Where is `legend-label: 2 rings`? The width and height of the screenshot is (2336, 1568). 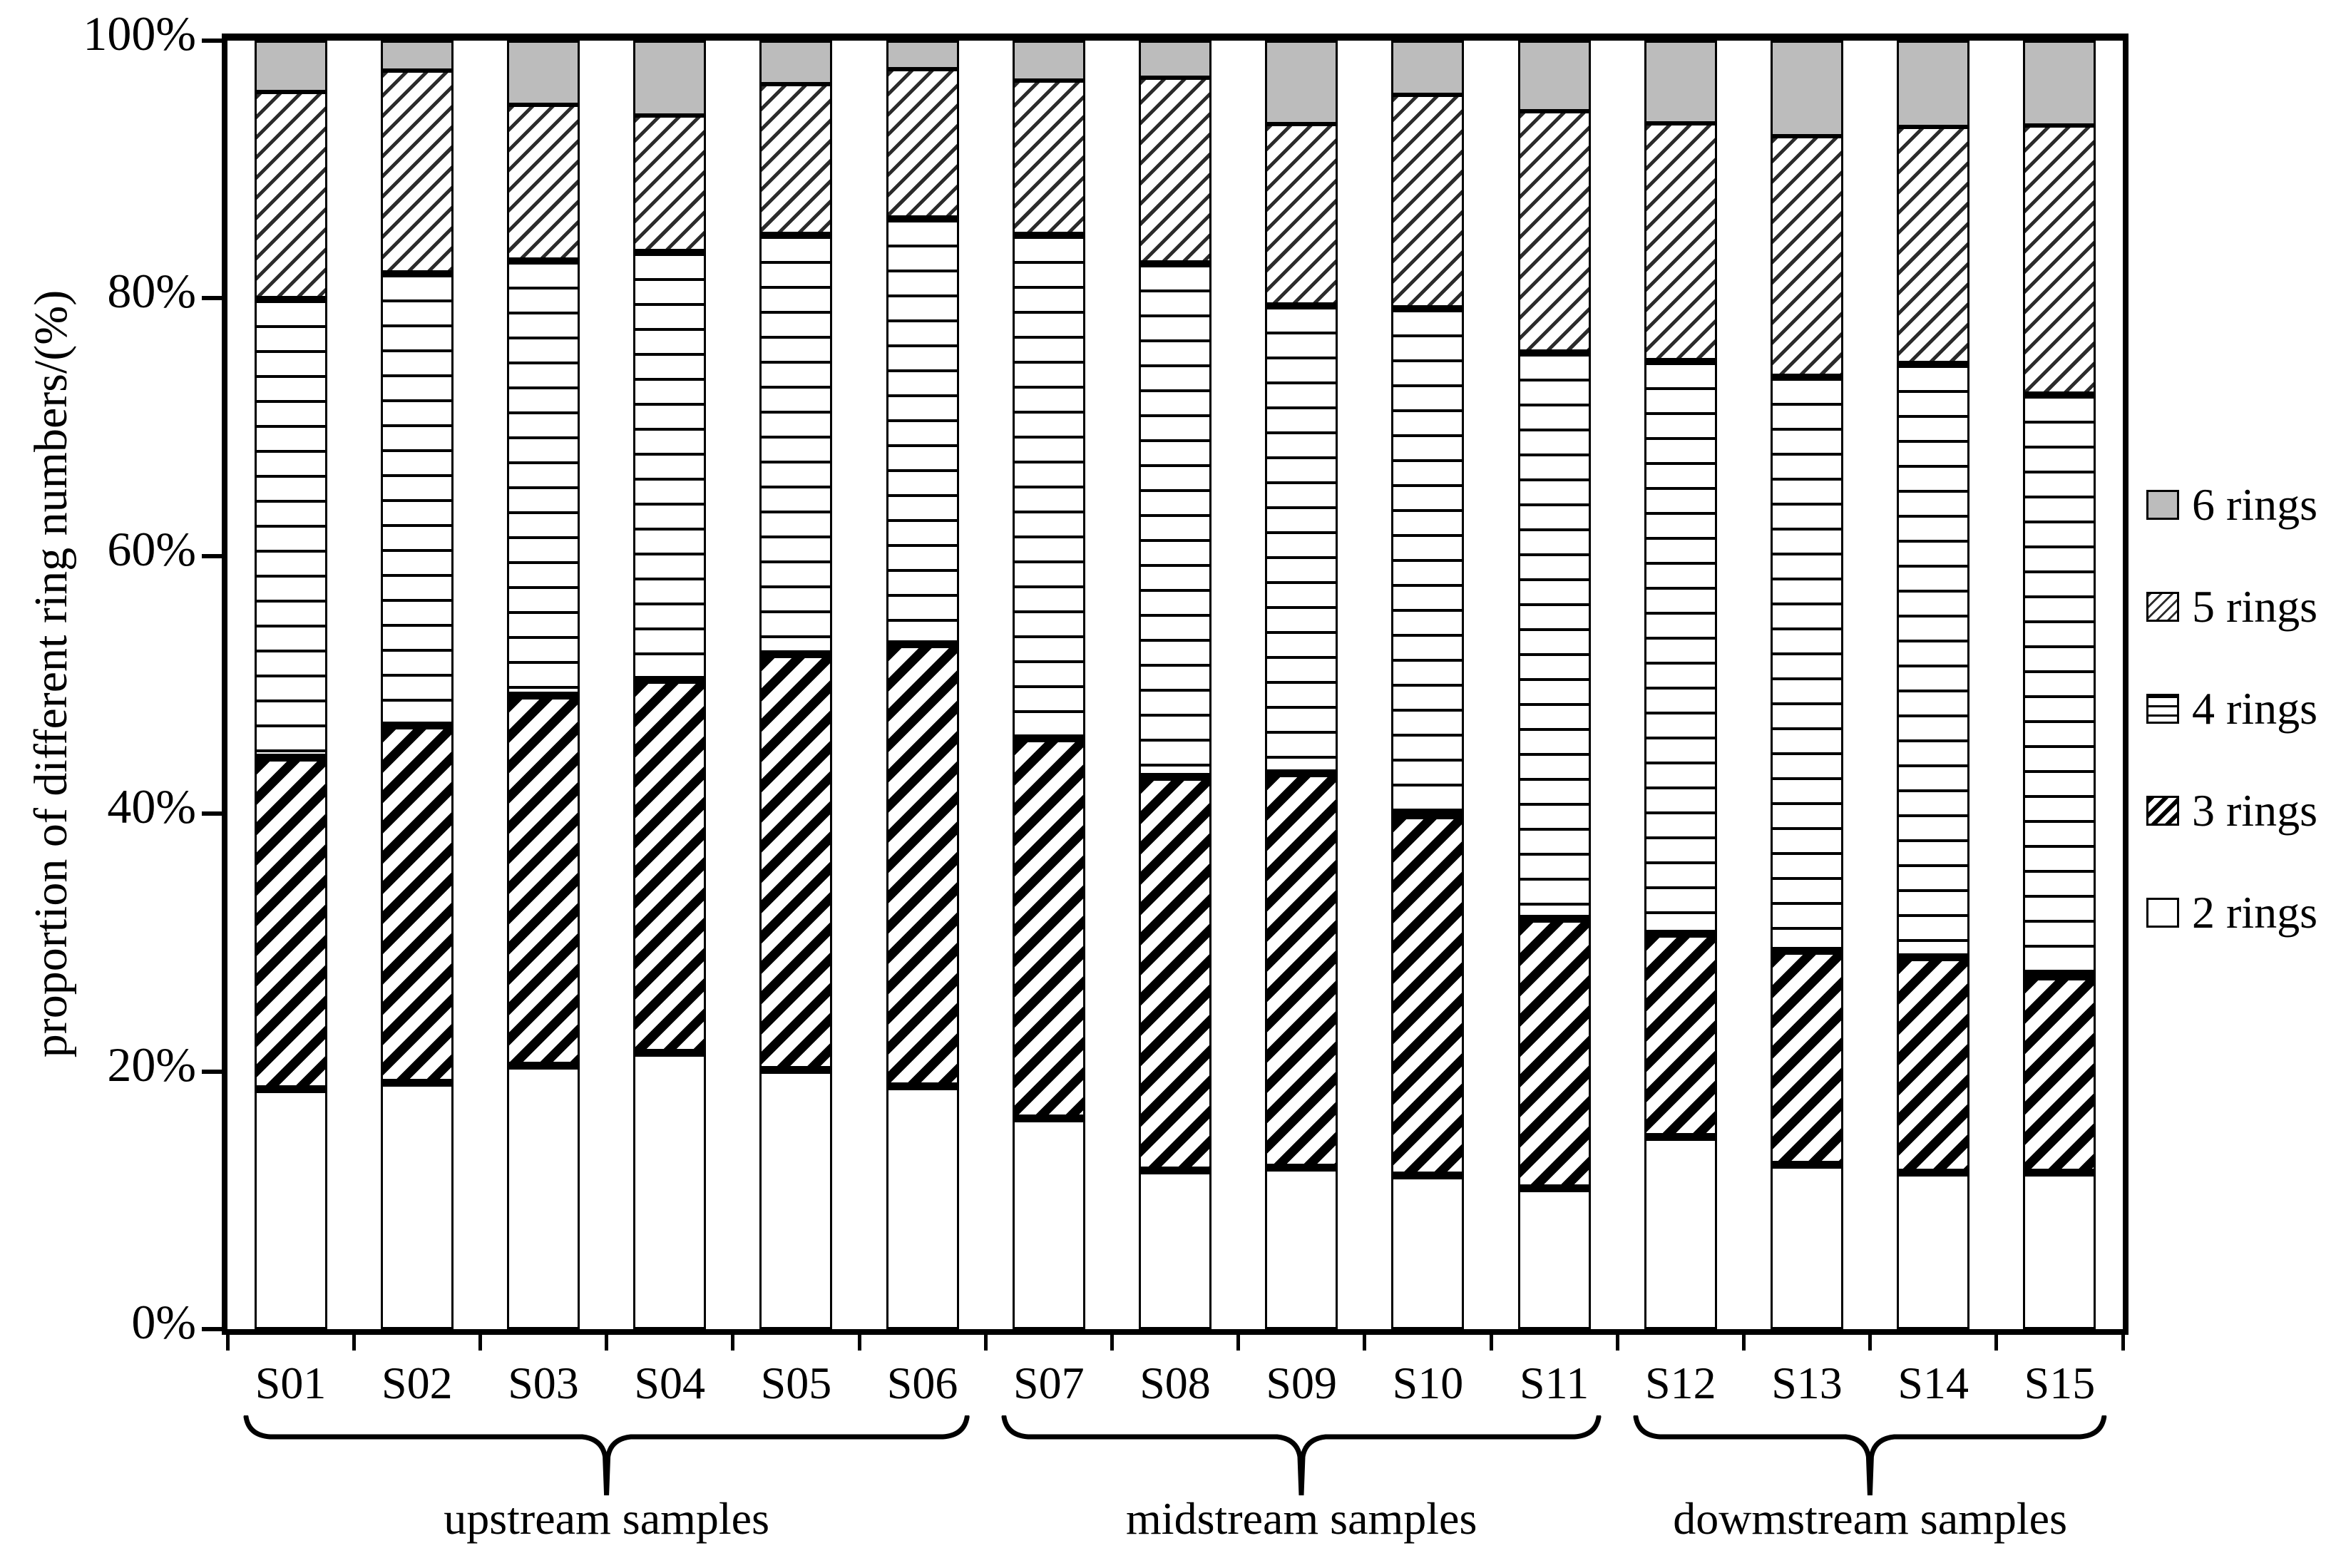
legend-label: 2 rings is located at coordinates (2254, 912).